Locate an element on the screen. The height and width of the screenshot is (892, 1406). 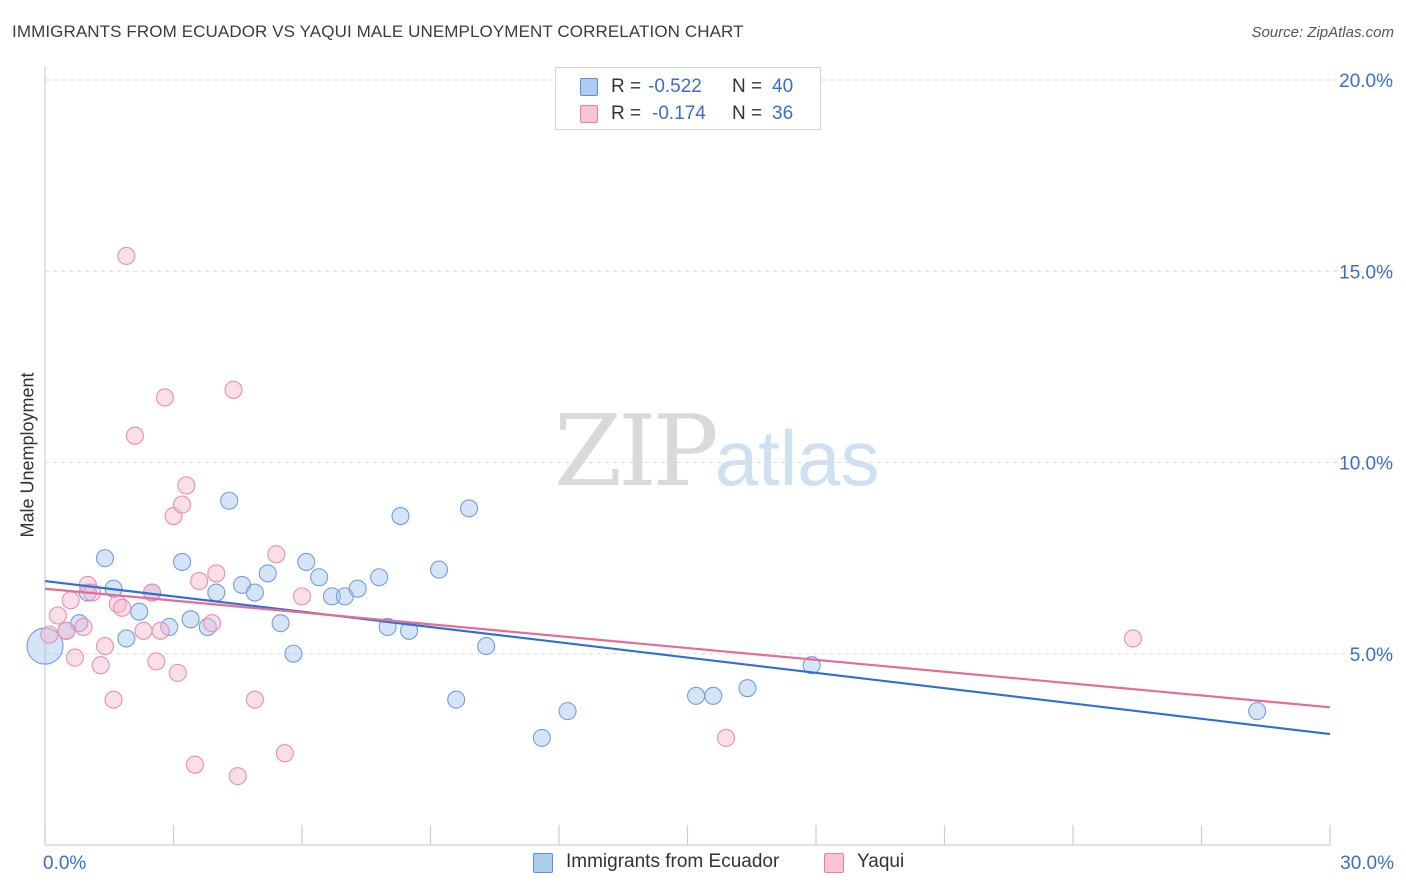
bottom-legend-label-yaqui: Yaqui is located at coordinates (881, 861).